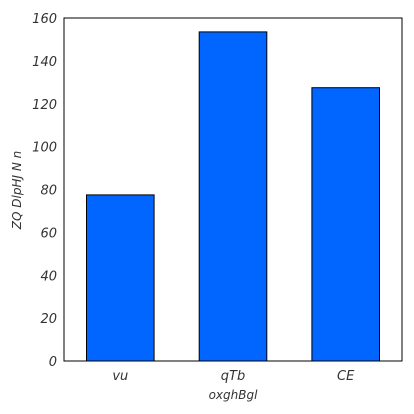 This screenshot has width=414, height=414. Describe the element at coordinates (17, 190) in the screenshot. I see `y-axis-label: ZQ DlpHJ N n` at that location.